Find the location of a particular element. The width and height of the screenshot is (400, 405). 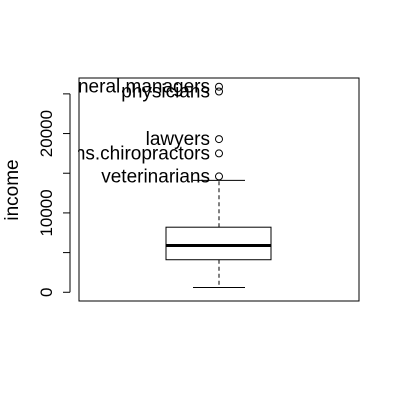

y-tick-label: 10000 is located at coordinates (46, 212).